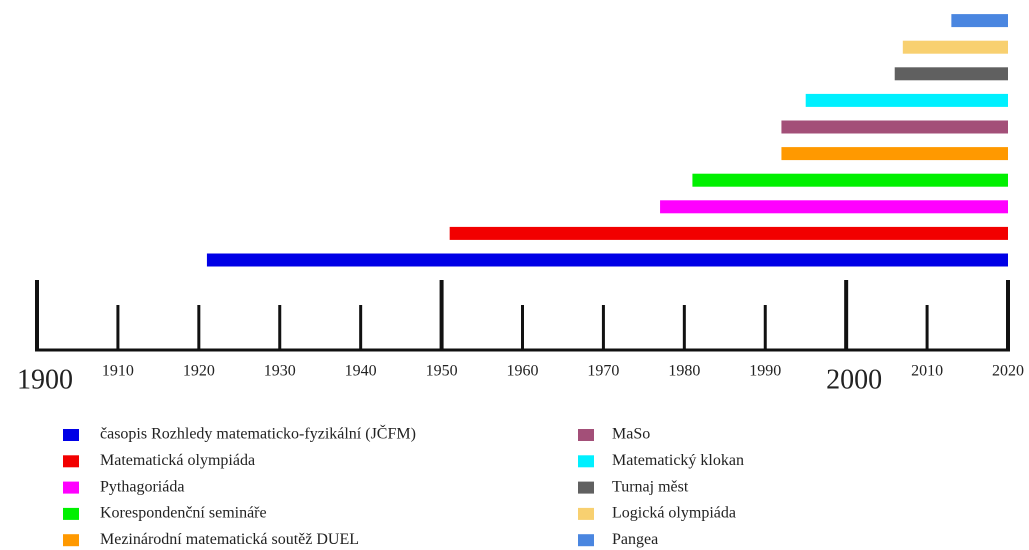  I want to click on legend-label: Mezinárodní matematická soutěž DUEL, so click(229, 539).